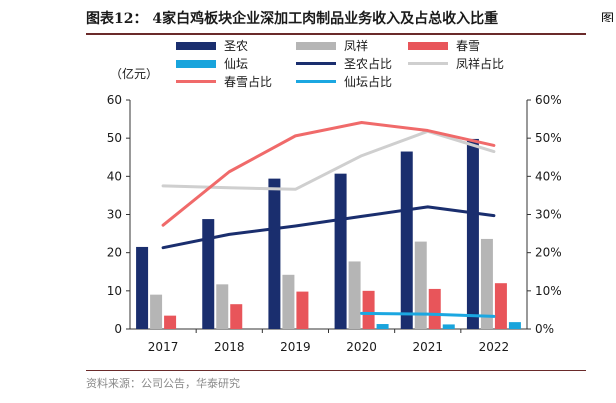 The height and width of the screenshot is (403, 616). I want to click on legend-item-xiantan-share: 仙坛占比, so click(344, 81).